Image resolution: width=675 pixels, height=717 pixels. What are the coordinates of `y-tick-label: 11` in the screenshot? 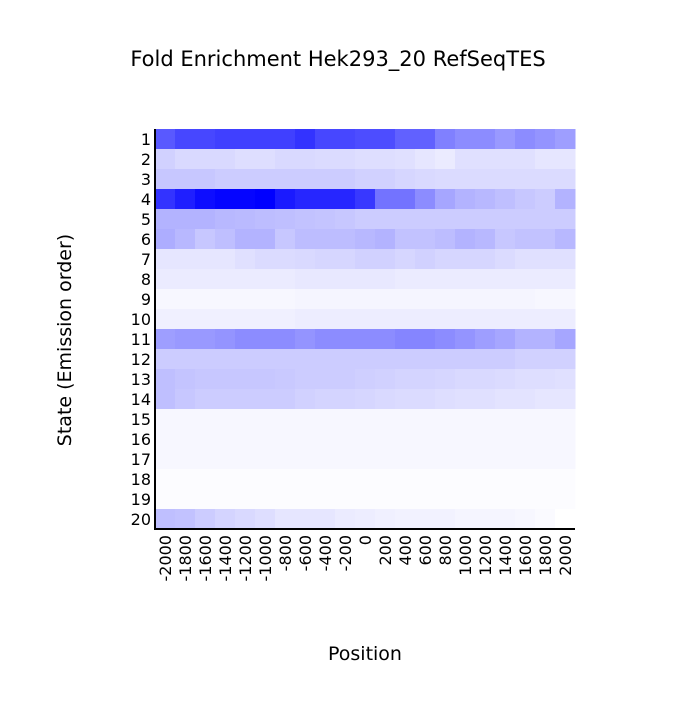 It's located at (141, 339).